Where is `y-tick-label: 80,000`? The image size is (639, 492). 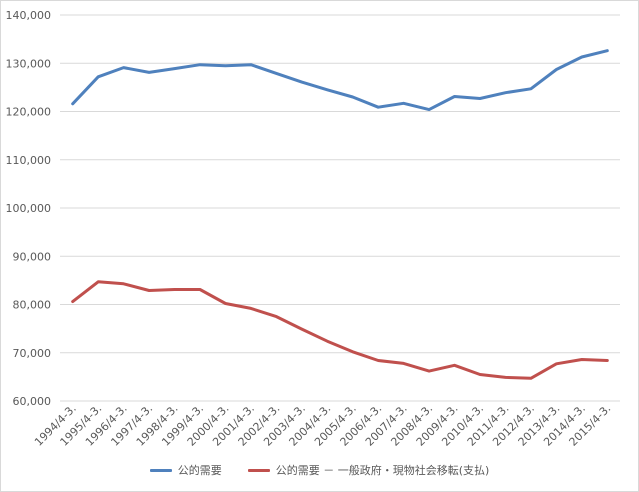
y-tick-label: 80,000 is located at coordinates (32, 305).